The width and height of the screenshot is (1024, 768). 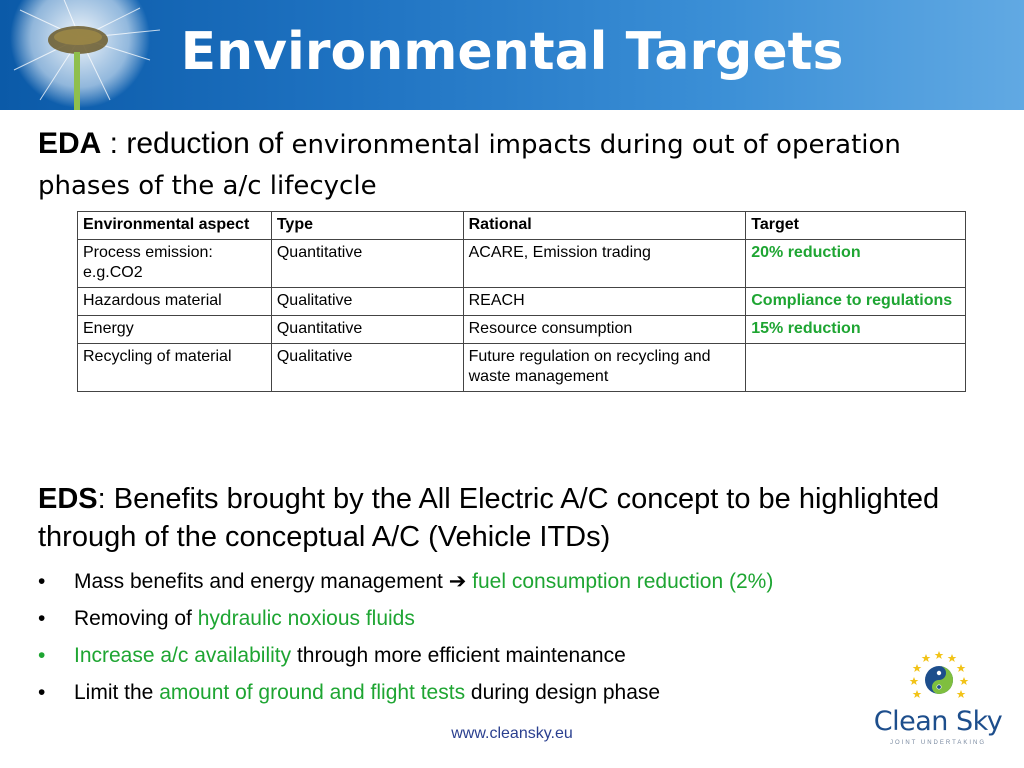 What do you see at coordinates (174, 367) in the screenshot?
I see `cell-aspect: Recycling of material` at bounding box center [174, 367].